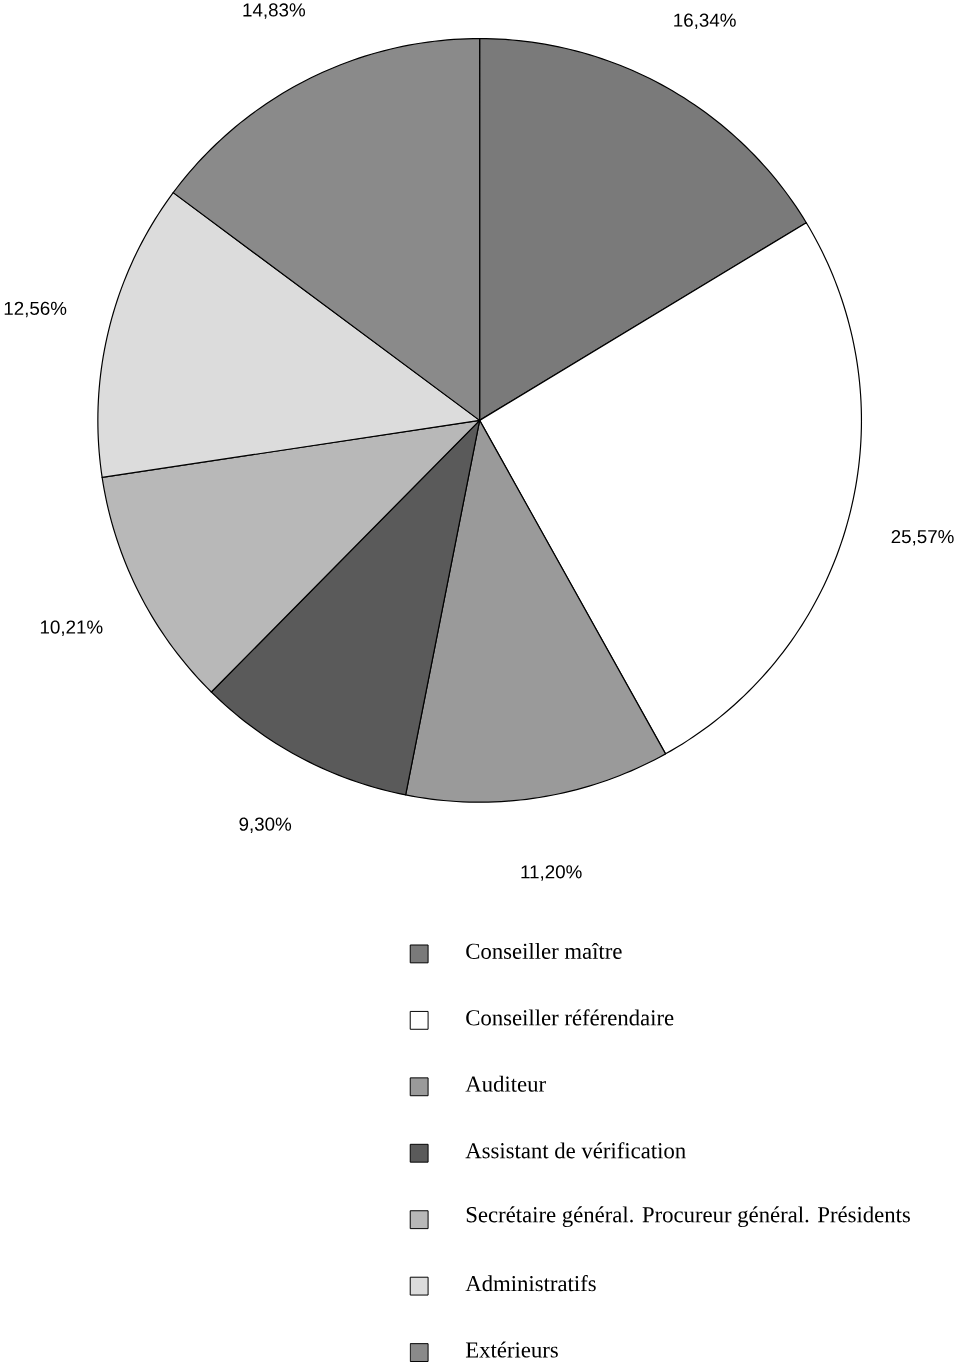 This screenshot has width=958, height=1362. What do you see at coordinates (922, 537) in the screenshot?
I see `data-label: 25,57%` at bounding box center [922, 537].